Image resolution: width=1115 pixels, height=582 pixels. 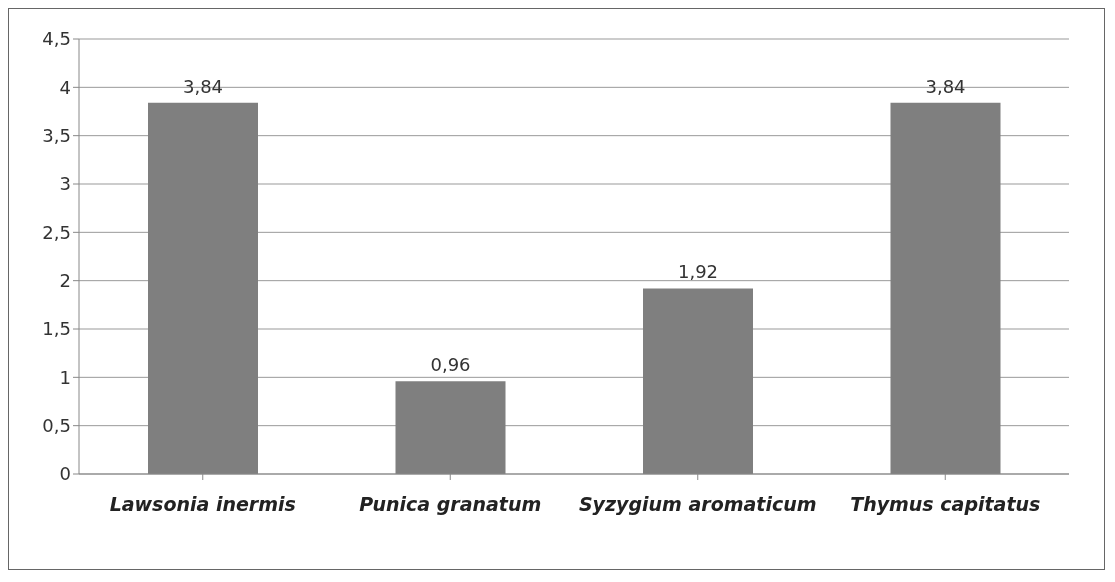 I want to click on y-tick-label: 1, so click(x=65, y=377).